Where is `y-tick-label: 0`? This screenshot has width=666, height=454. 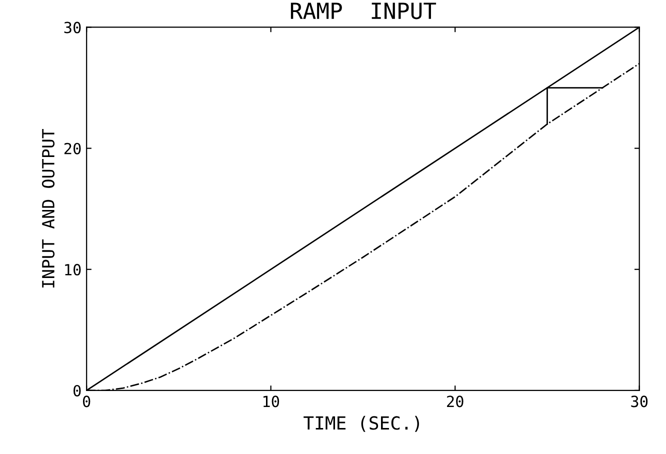
y-tick-label: 0 is located at coordinates (77, 390).